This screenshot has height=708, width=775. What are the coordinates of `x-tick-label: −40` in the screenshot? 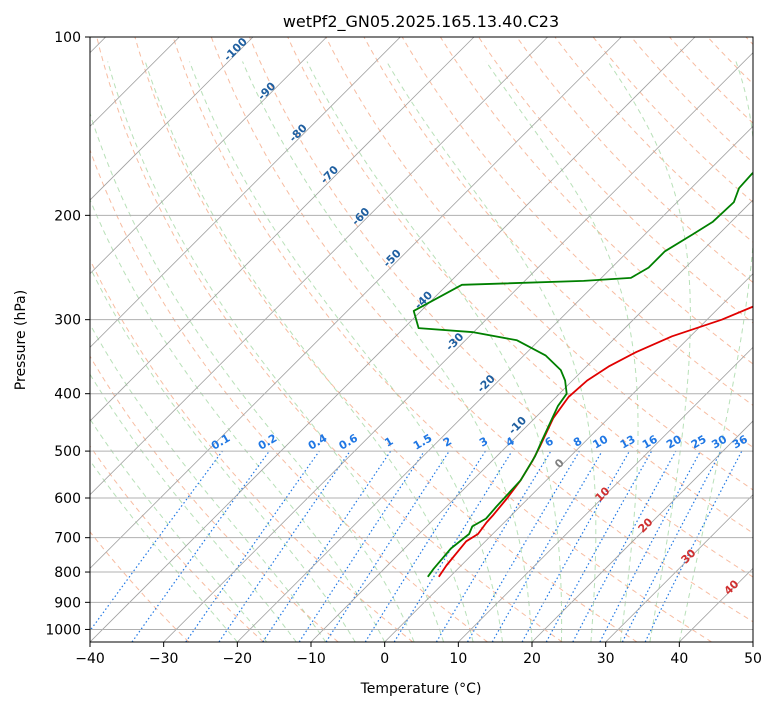 It's located at (90, 659).